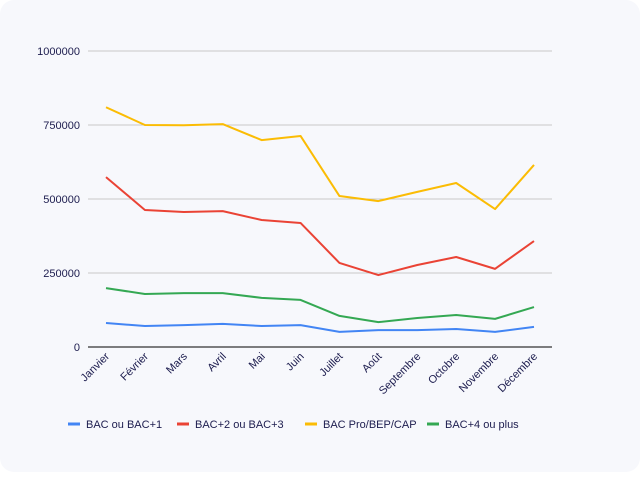  I want to click on x-tick-label: Juin, so click(295, 362).